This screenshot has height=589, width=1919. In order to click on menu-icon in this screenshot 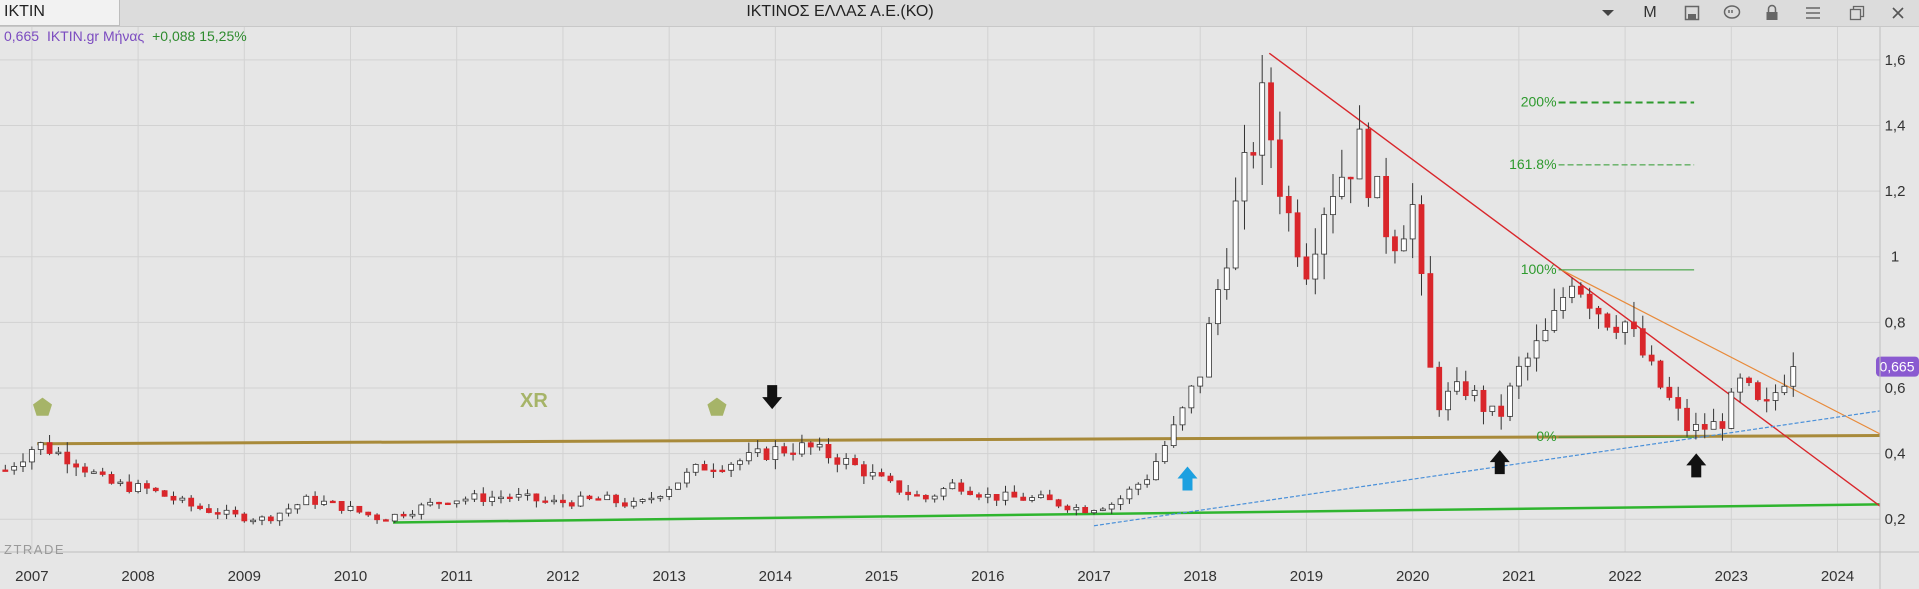, I will do `click(1813, 13)`.